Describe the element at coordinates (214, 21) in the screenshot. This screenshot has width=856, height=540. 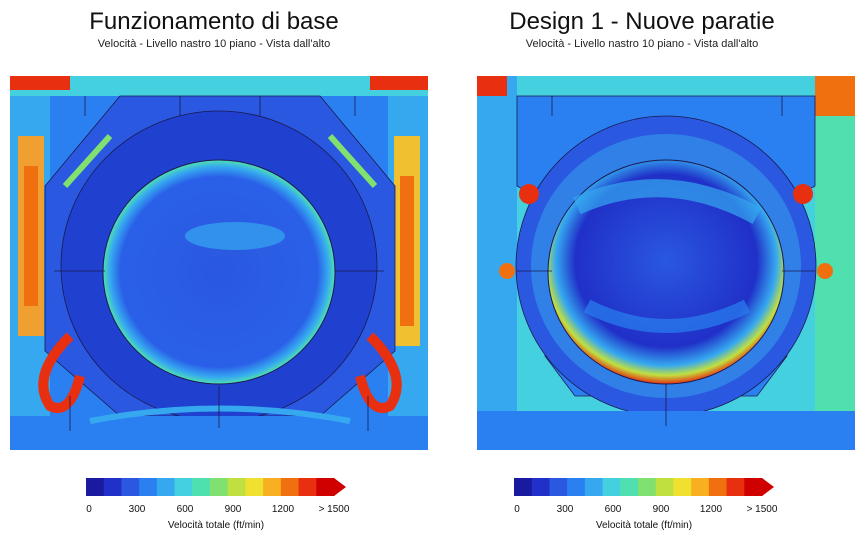
I see `panel-title: Funzionamento di base` at that location.